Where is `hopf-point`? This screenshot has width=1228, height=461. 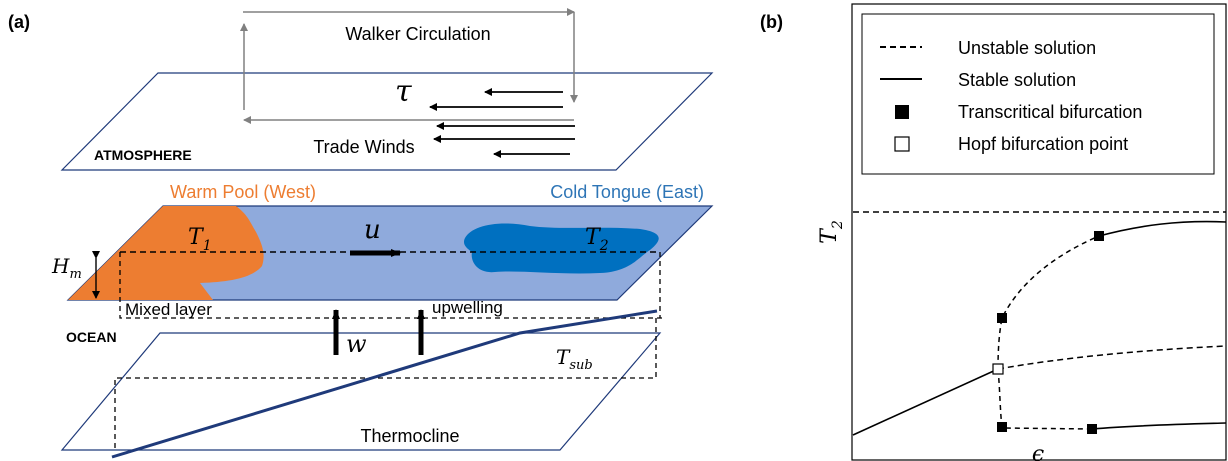 hopf-point is located at coordinates (998, 369).